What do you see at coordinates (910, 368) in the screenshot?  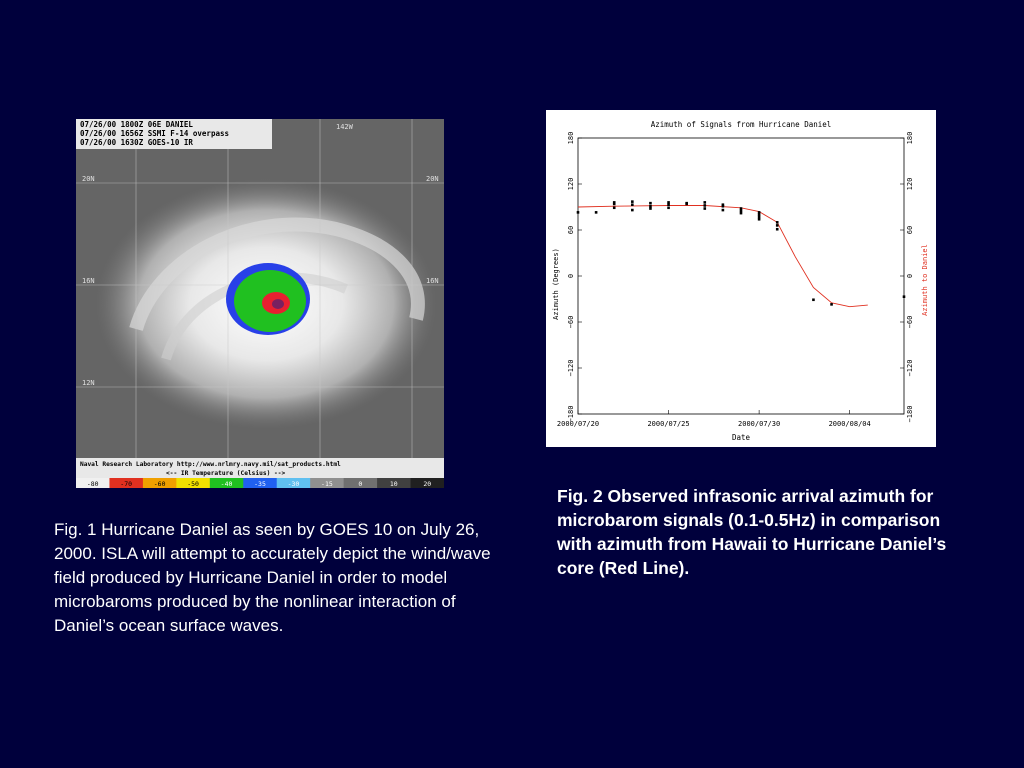 I see `y-tick-label-right: −120` at bounding box center [910, 368].